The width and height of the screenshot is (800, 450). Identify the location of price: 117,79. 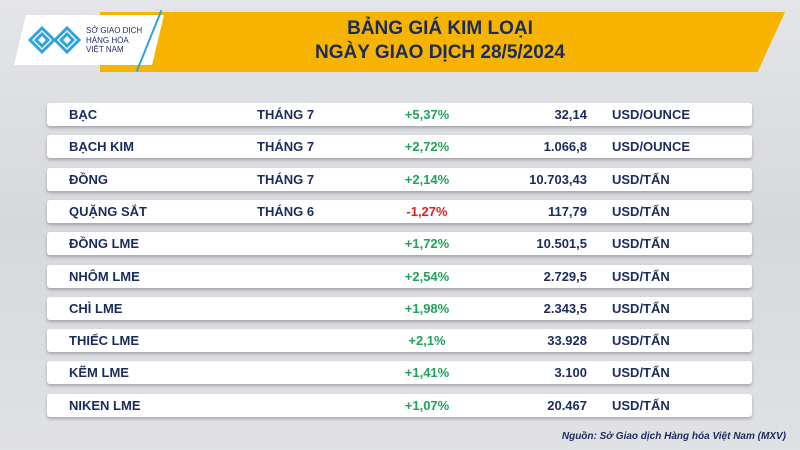
(567, 211).